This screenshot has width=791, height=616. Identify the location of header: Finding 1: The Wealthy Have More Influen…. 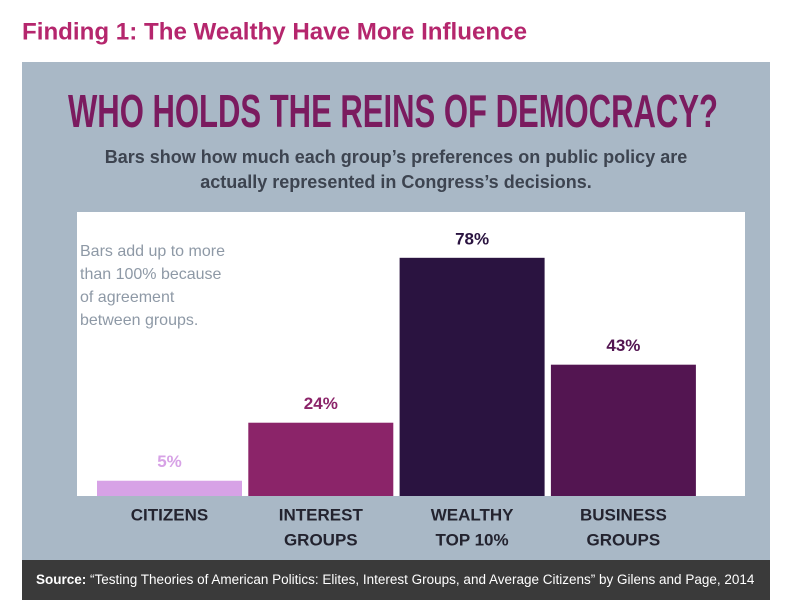
(274, 31).